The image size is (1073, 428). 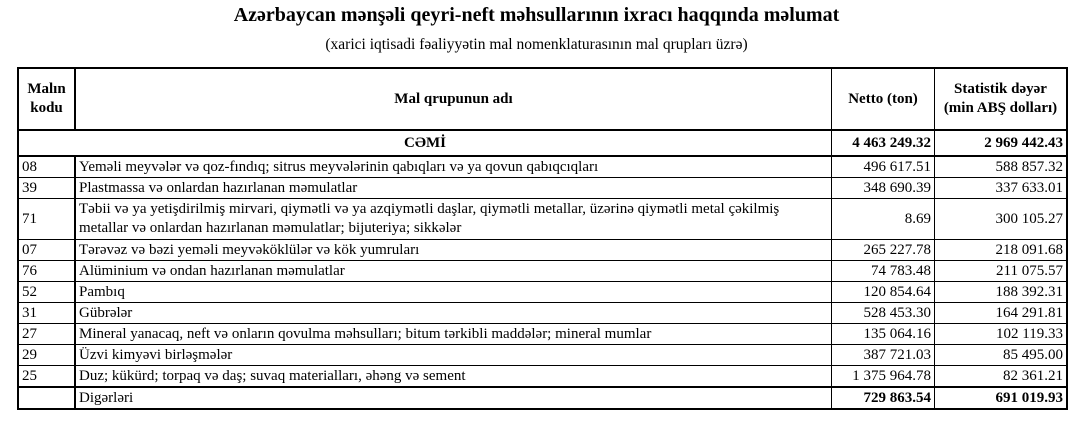 I want to click on row-code: 52, so click(x=46, y=292).